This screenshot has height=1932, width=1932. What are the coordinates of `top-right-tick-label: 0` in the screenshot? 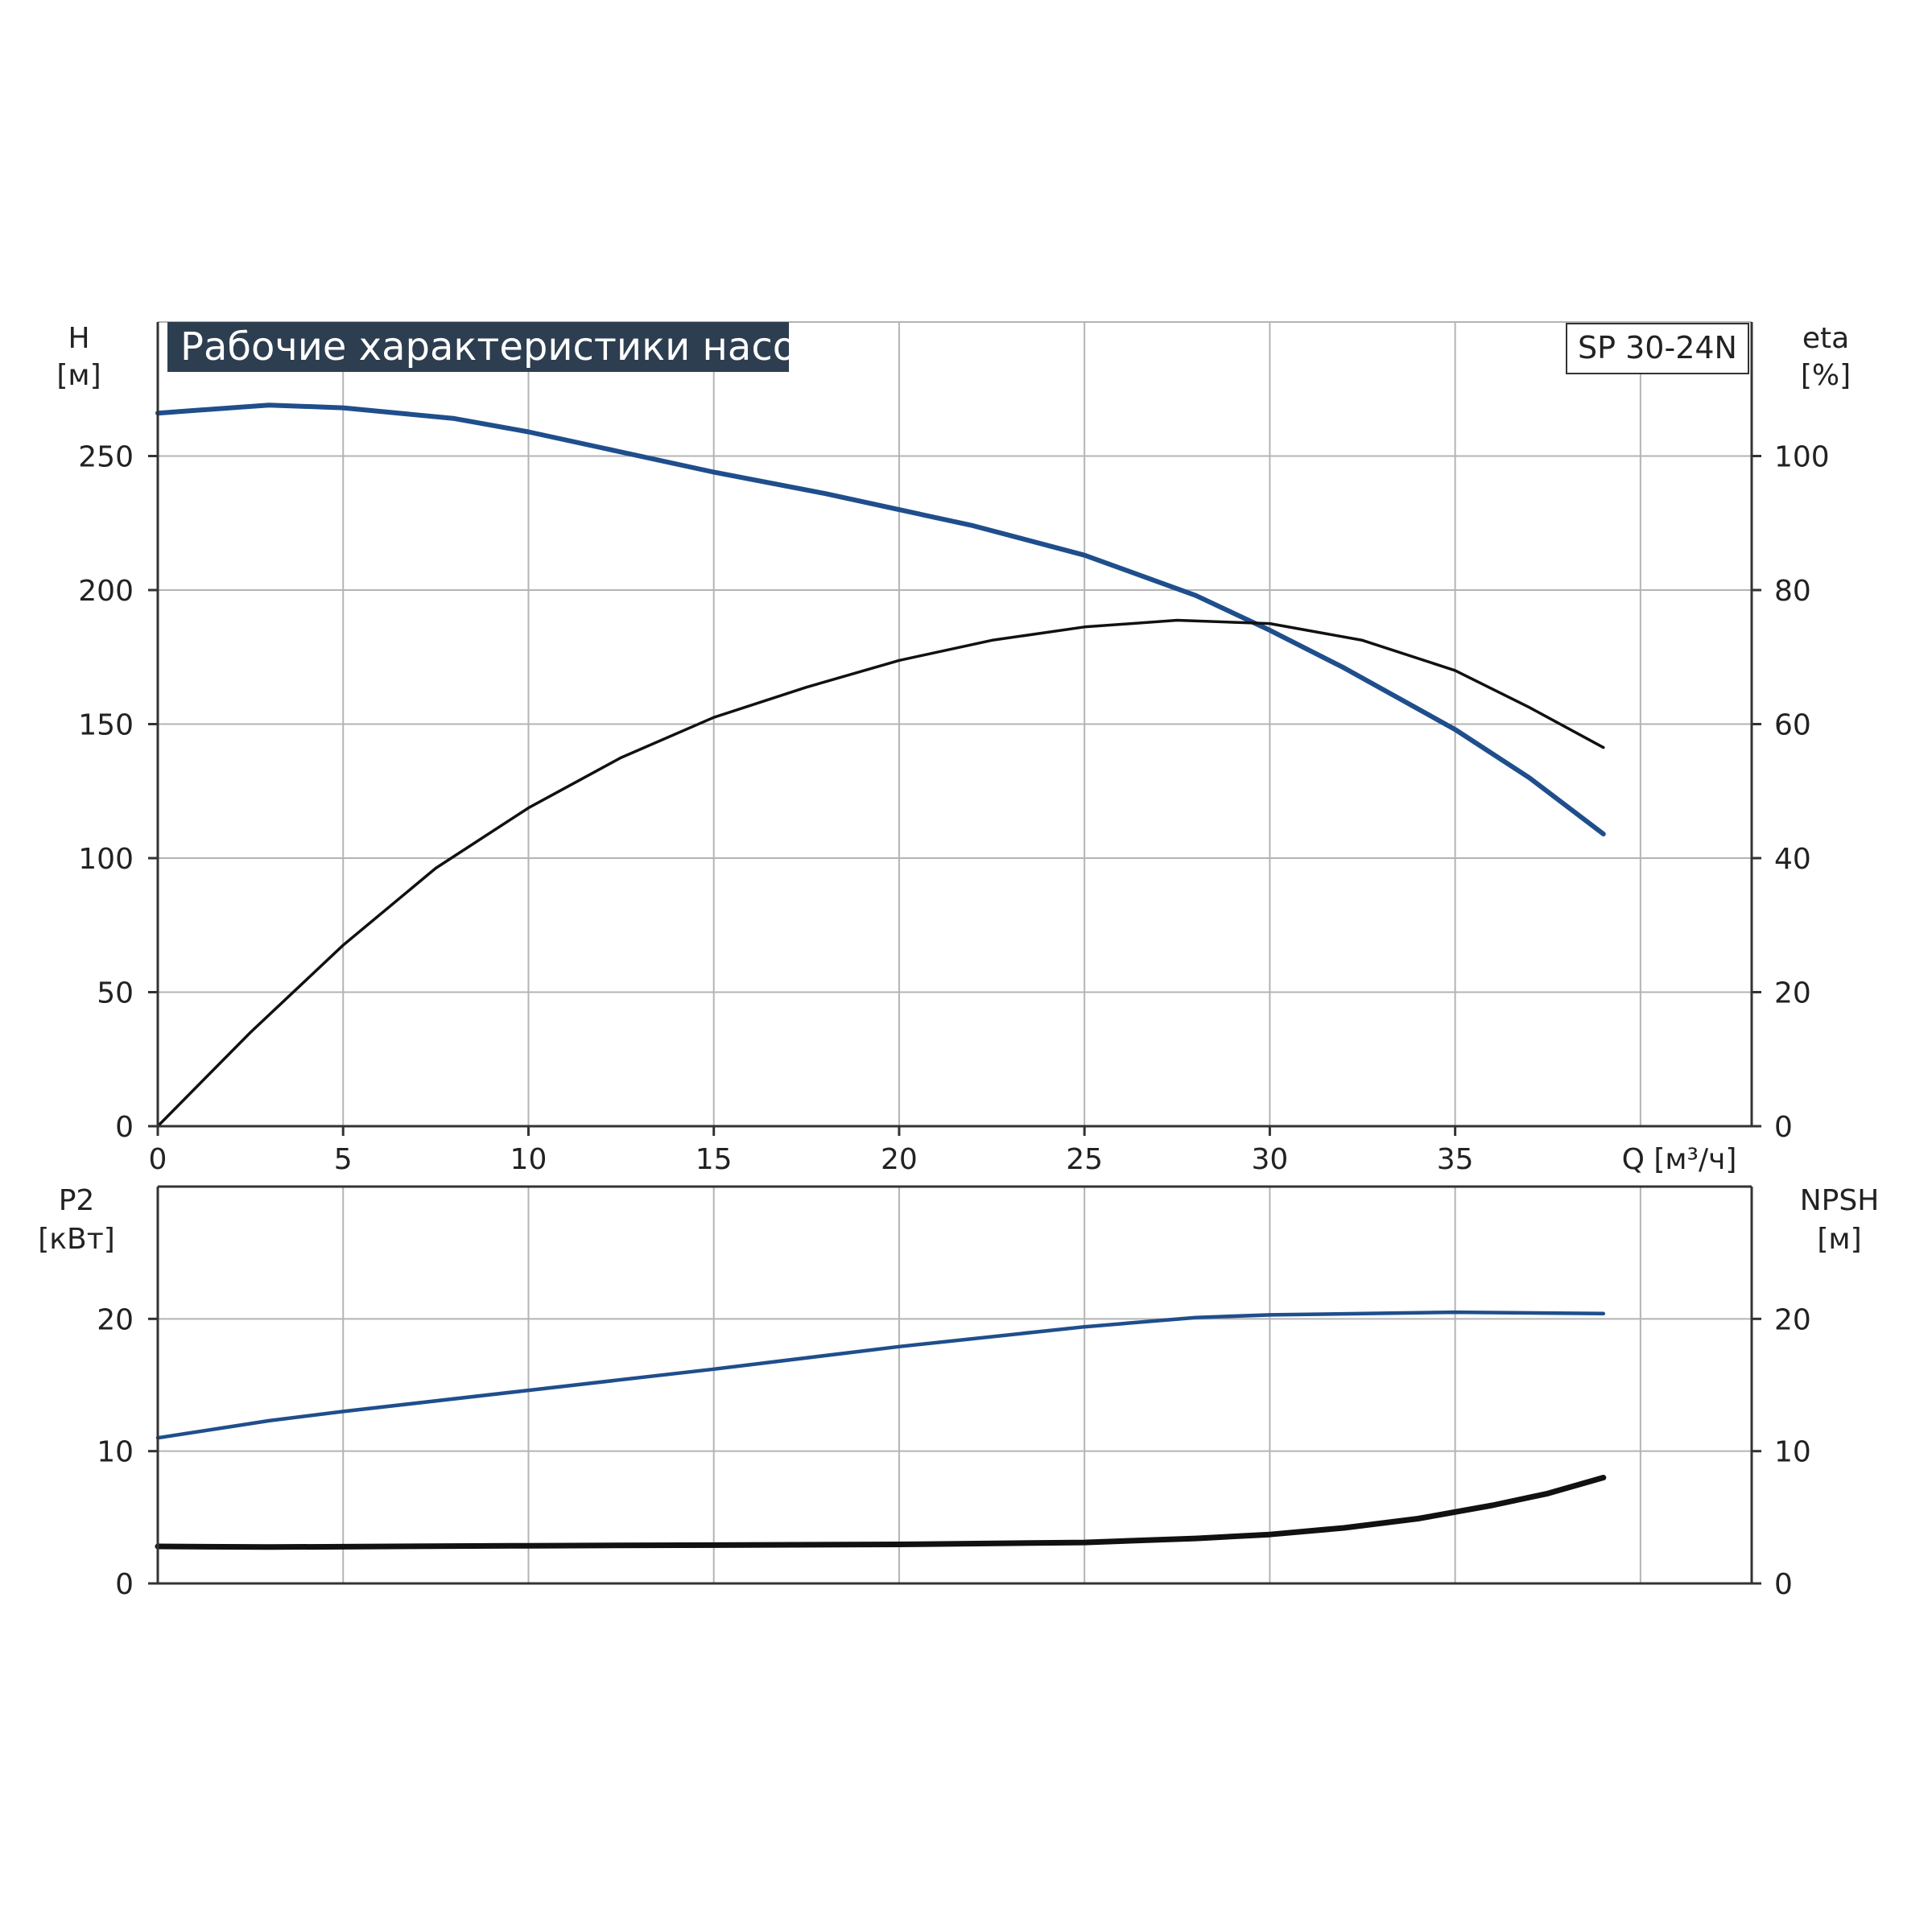 It's located at (1783, 1127).